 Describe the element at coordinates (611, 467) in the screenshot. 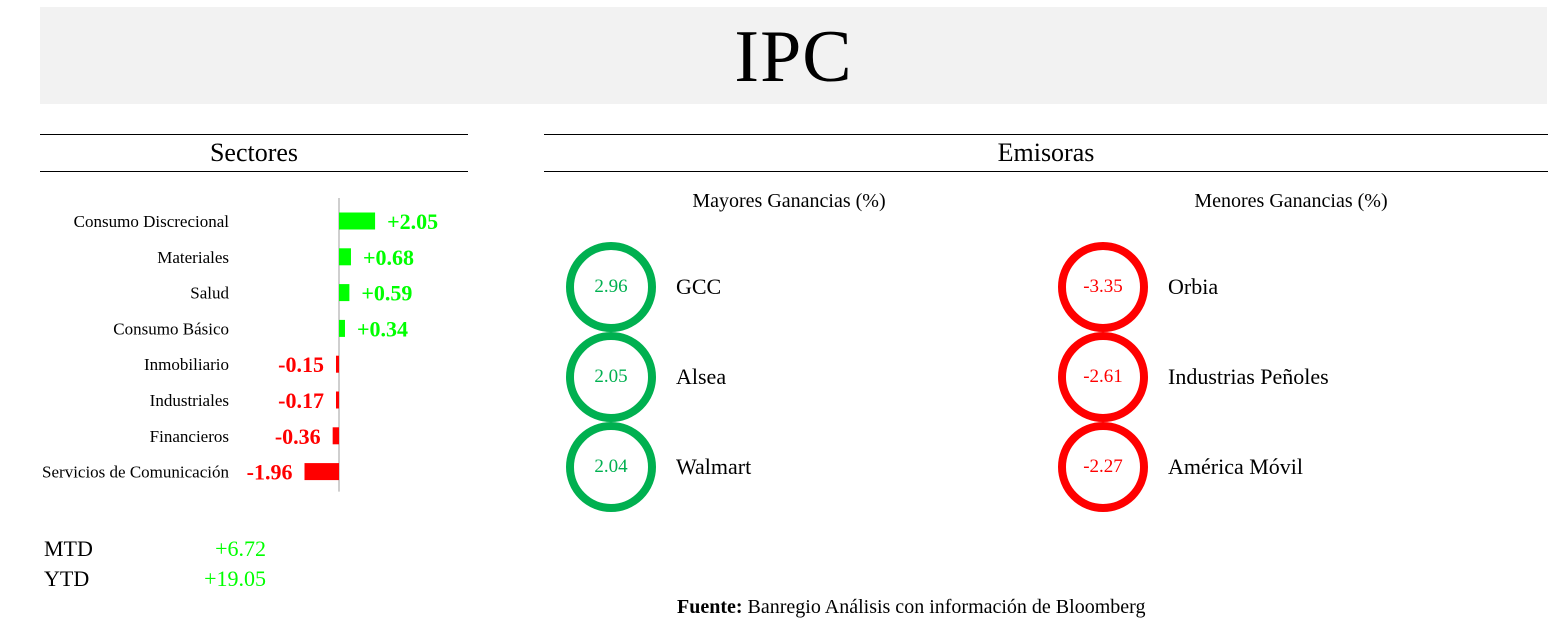

I see `ring-value: 2.04` at that location.